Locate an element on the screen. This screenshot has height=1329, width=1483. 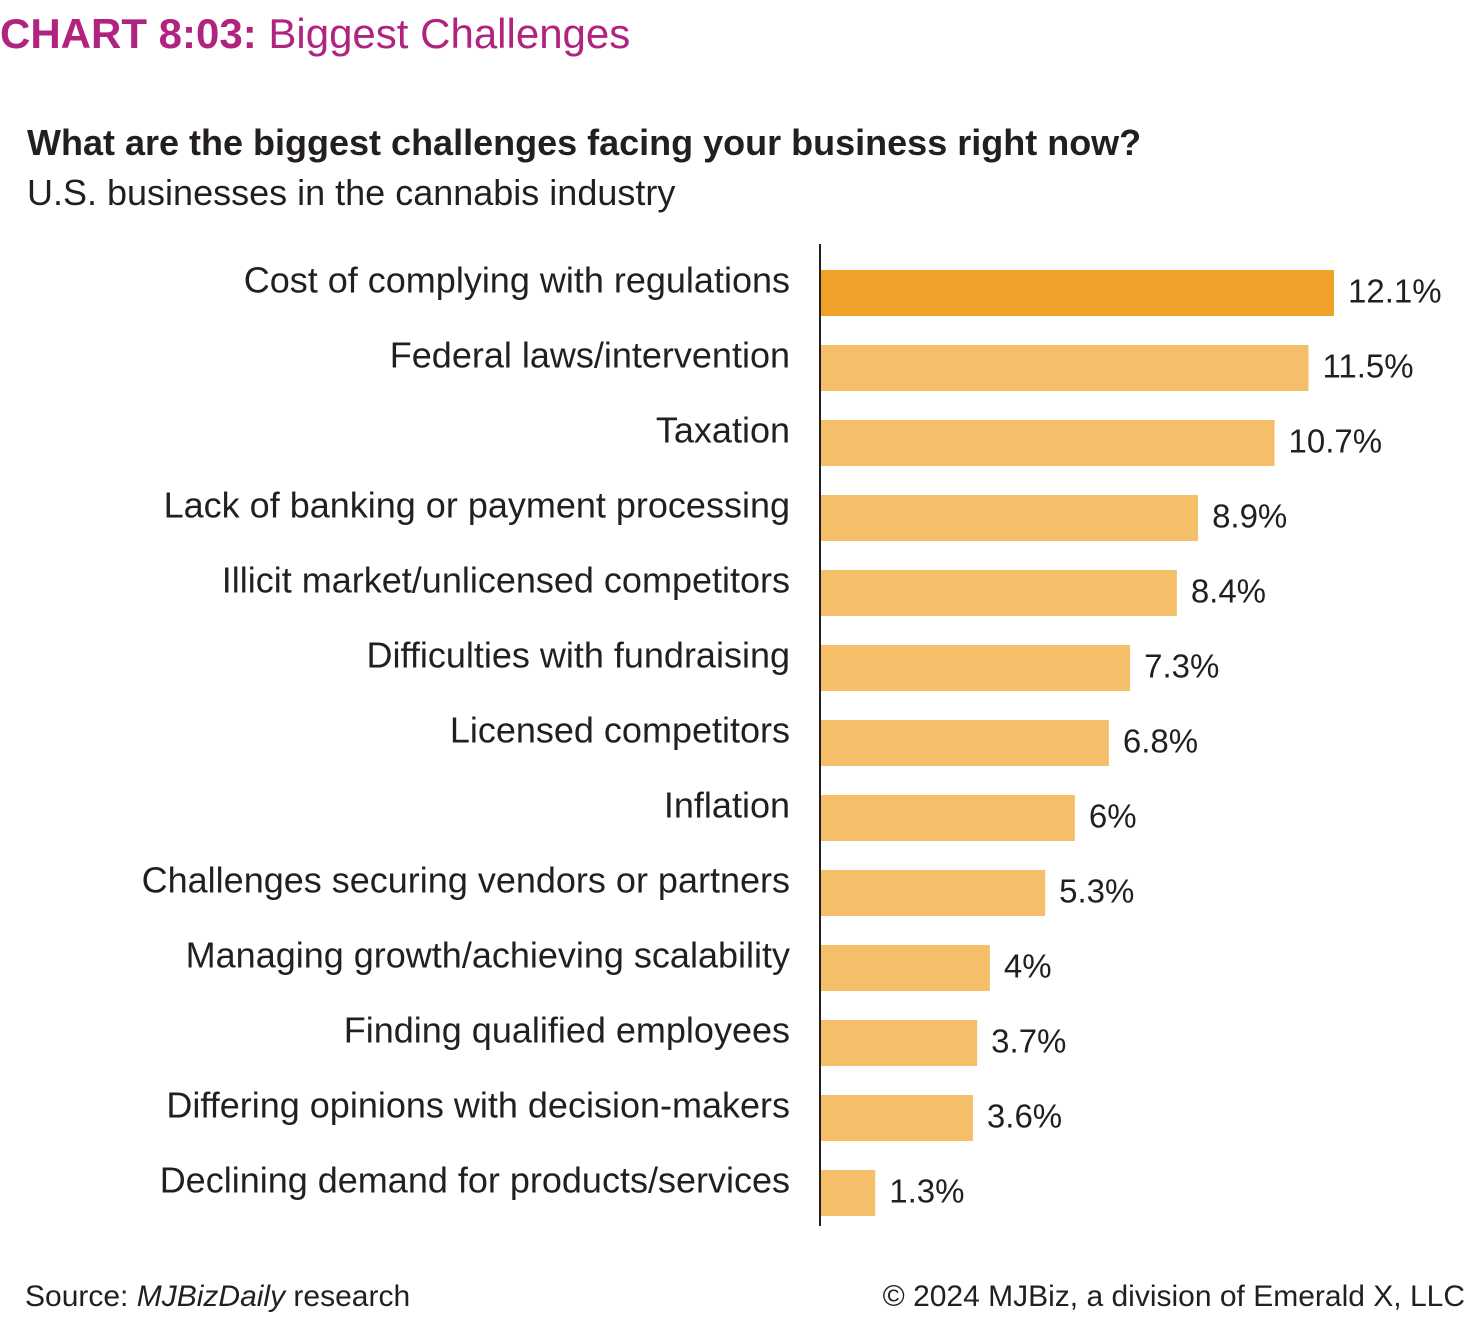
value-label: 7.3% is located at coordinates (1181, 666).